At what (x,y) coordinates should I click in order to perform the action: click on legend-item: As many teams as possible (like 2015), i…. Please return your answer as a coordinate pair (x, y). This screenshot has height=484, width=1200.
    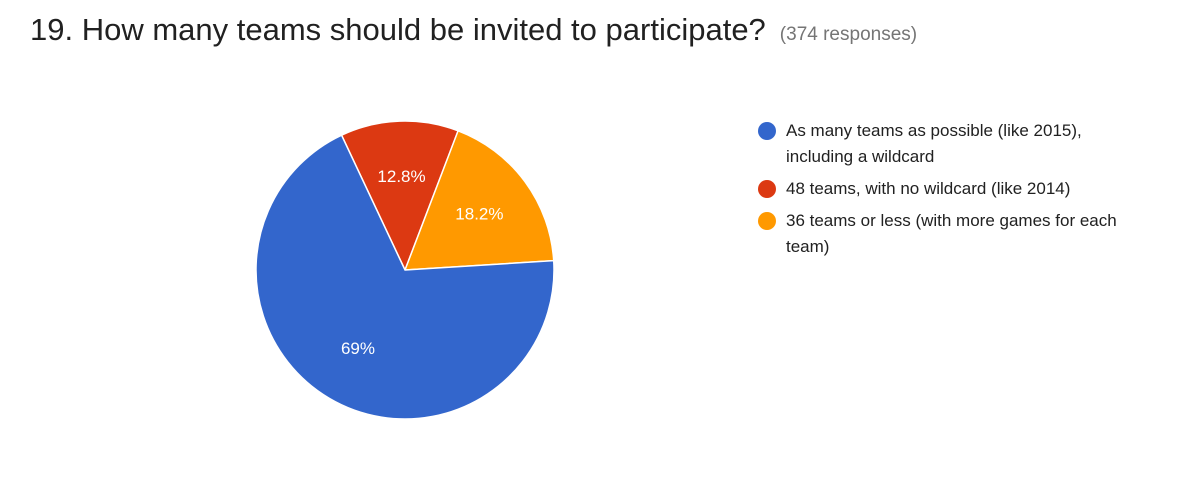
    Looking at the image, I should click on (938, 144).